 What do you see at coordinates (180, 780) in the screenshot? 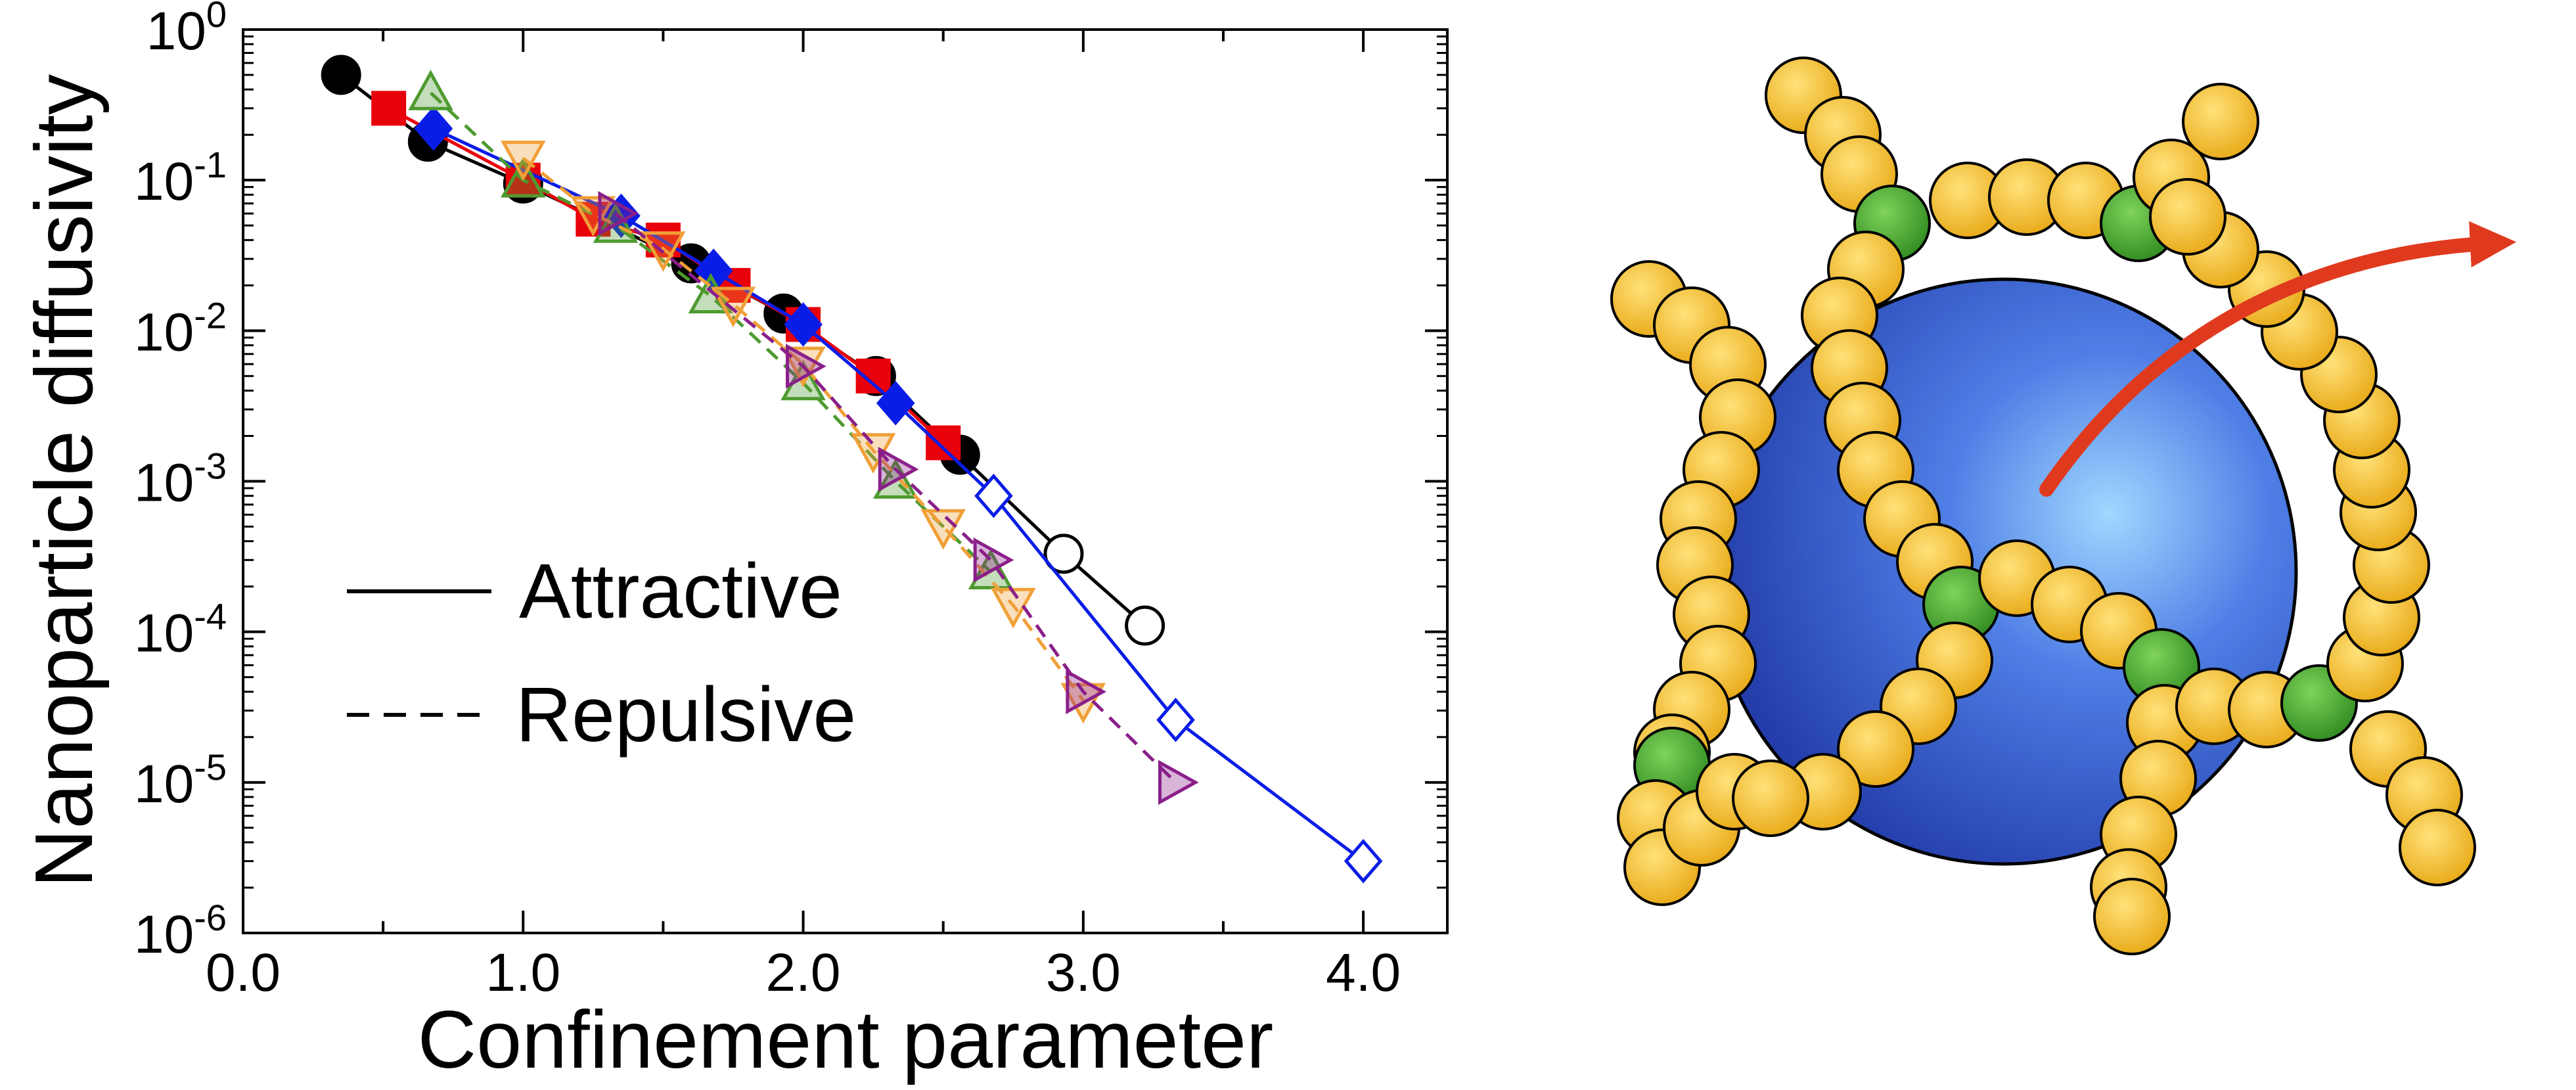
I see `y-tick-label: 10⁻⁵` at bounding box center [180, 780].